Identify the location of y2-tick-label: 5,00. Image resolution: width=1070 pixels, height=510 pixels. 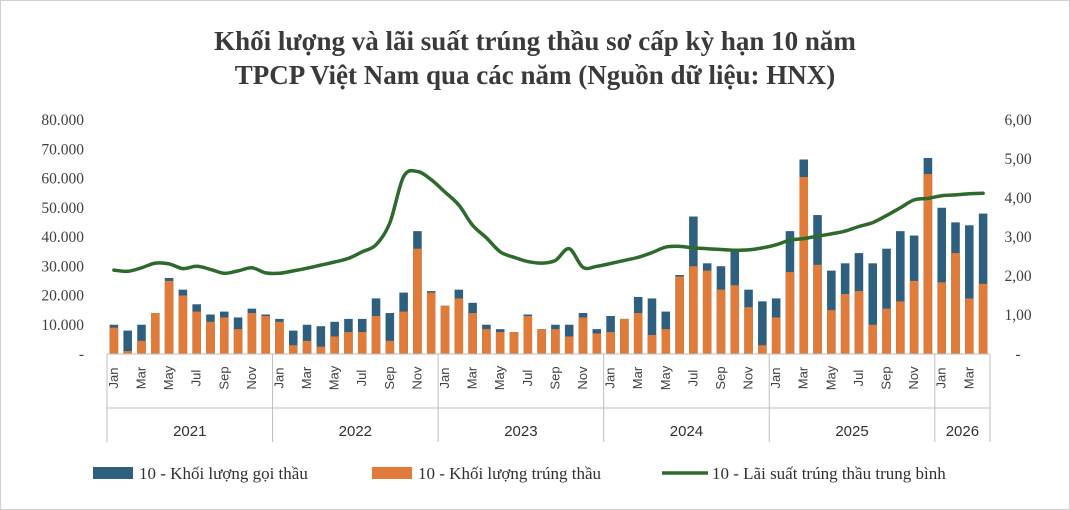
(1017, 159).